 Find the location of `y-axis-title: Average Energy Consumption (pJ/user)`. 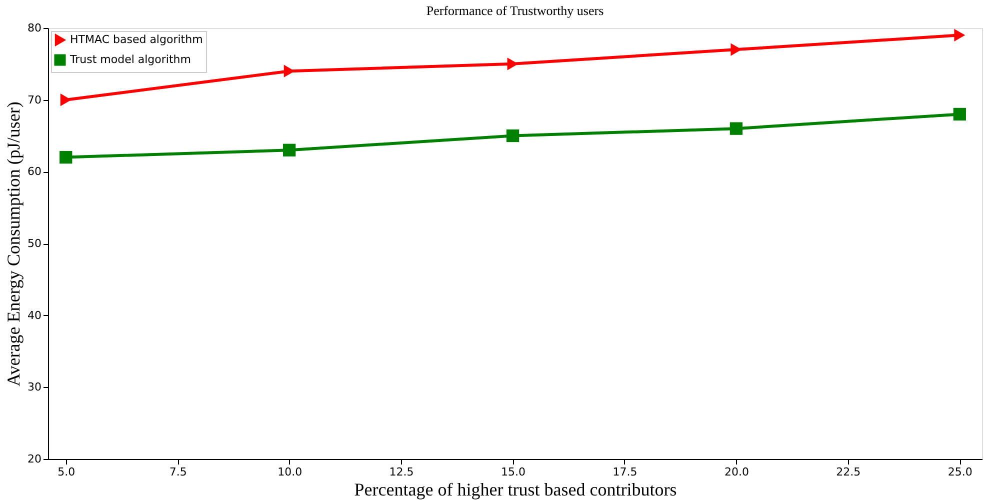

y-axis-title: Average Energy Consumption (pJ/user) is located at coordinates (14, 244).